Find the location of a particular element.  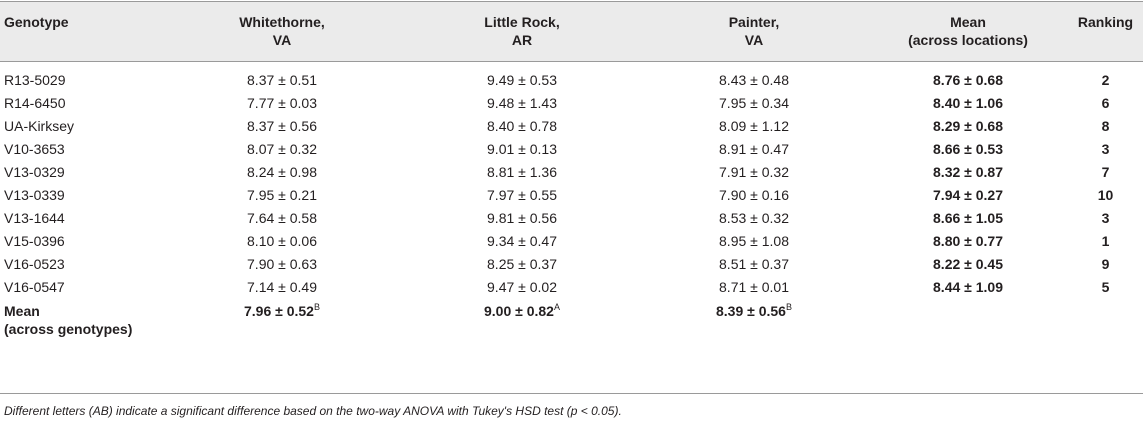

little-rock-cell: 9.34 ± 0.47 is located at coordinates (522, 241).